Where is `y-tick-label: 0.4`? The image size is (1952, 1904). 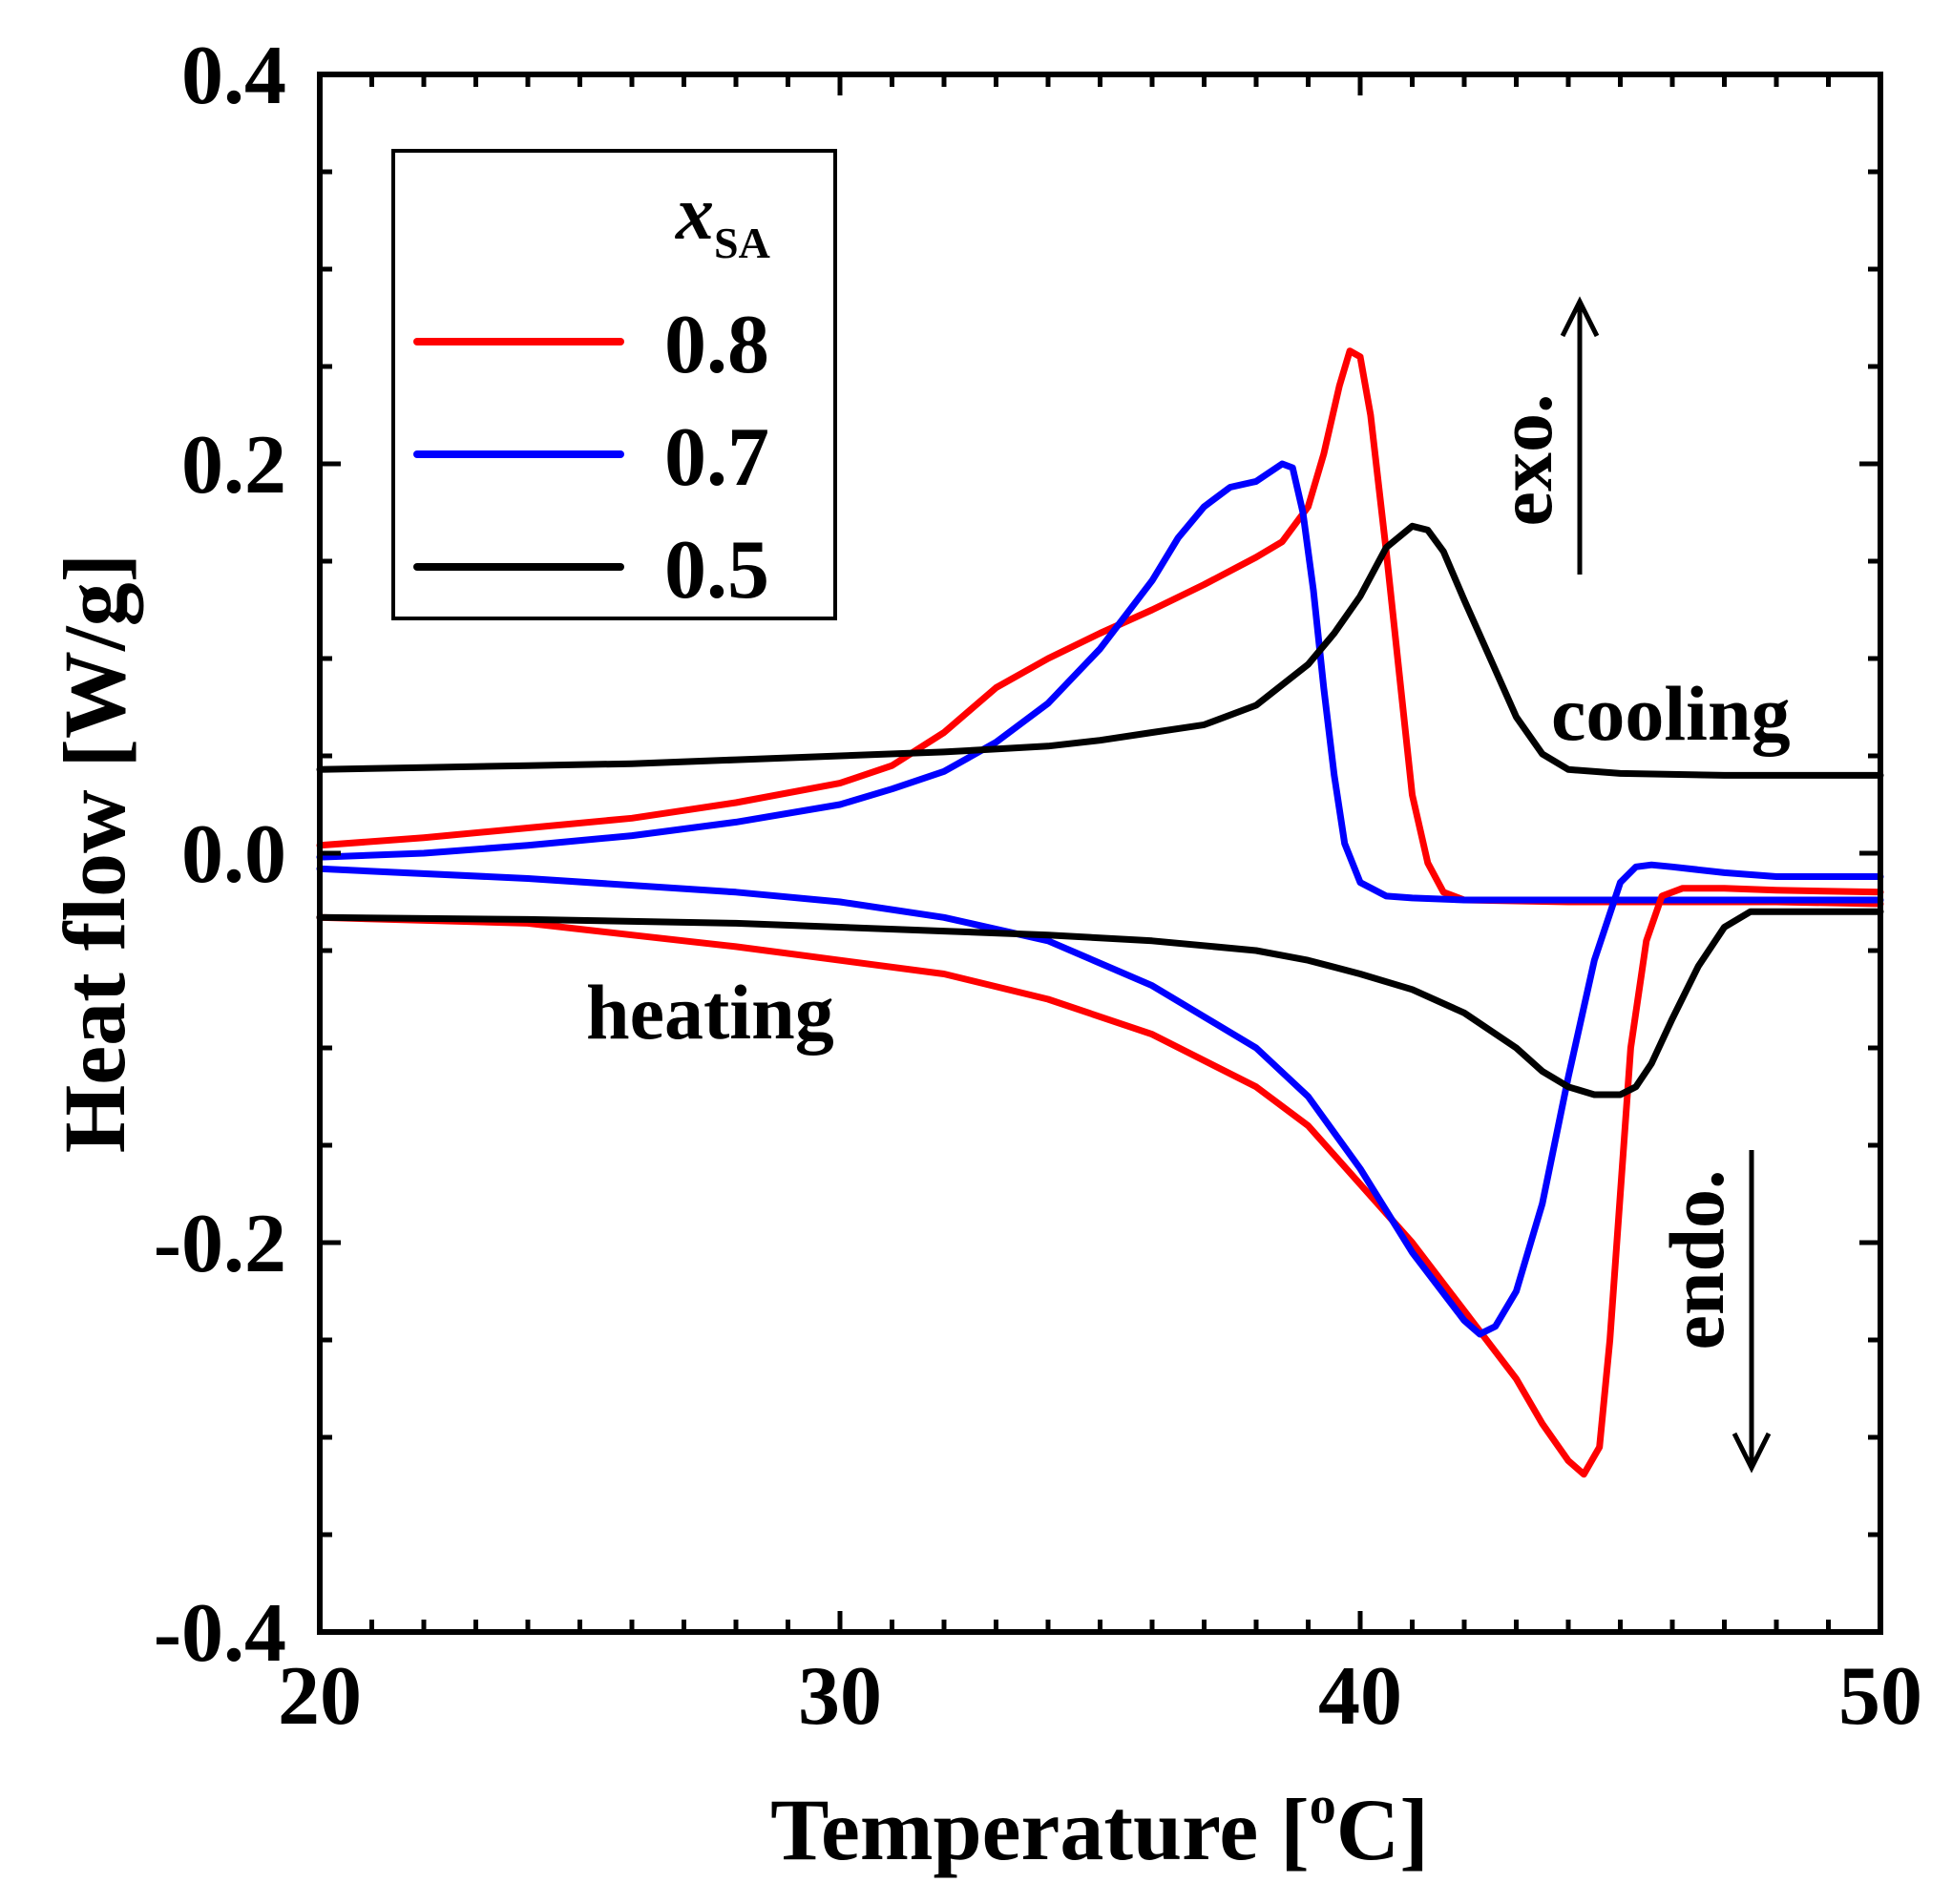
y-tick-label: 0.4 is located at coordinates (234, 76).